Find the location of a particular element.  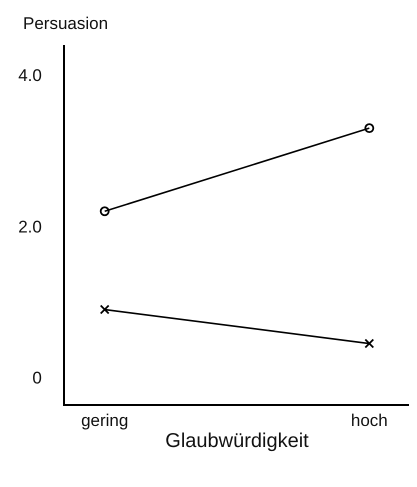

y-tick-label: 0 is located at coordinates (37, 378).